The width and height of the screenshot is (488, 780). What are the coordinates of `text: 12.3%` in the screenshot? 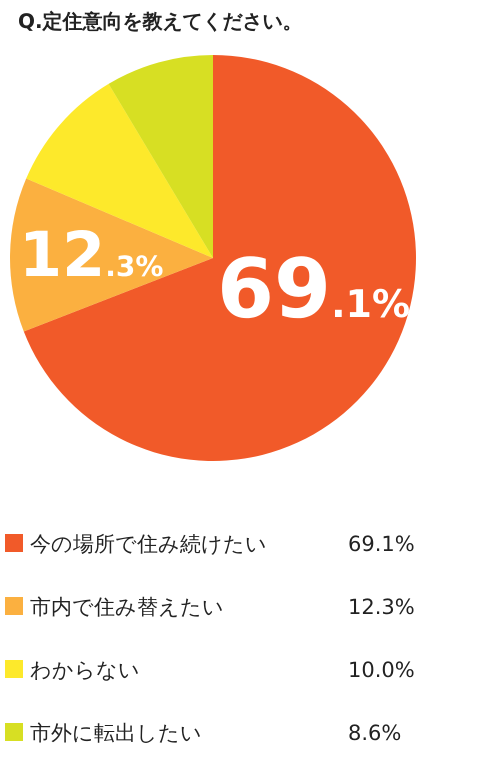 It's located at (381, 607).